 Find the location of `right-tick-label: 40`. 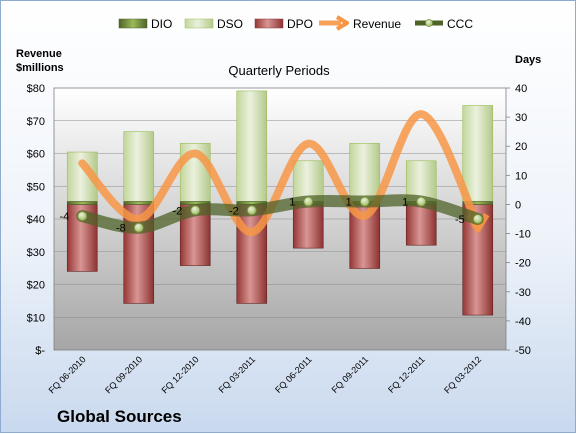

right-tick-label: 40 is located at coordinates (521, 89).